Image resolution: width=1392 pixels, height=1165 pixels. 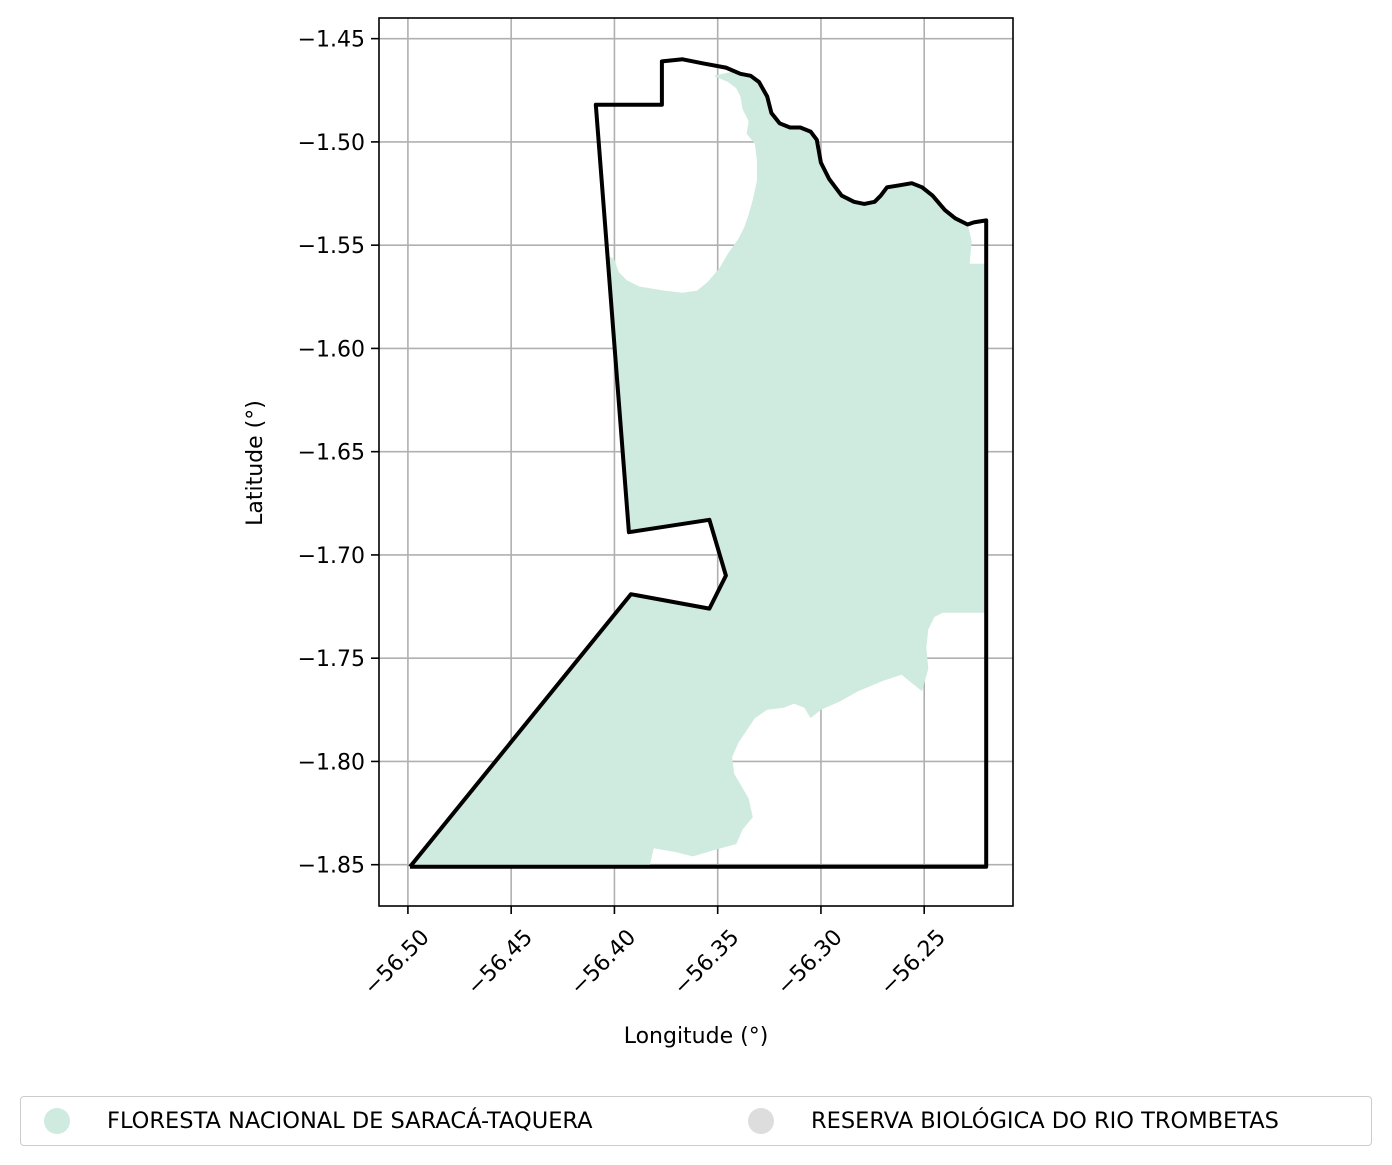 I want to click on x-tick-label: −56.50, so click(x=396, y=962).